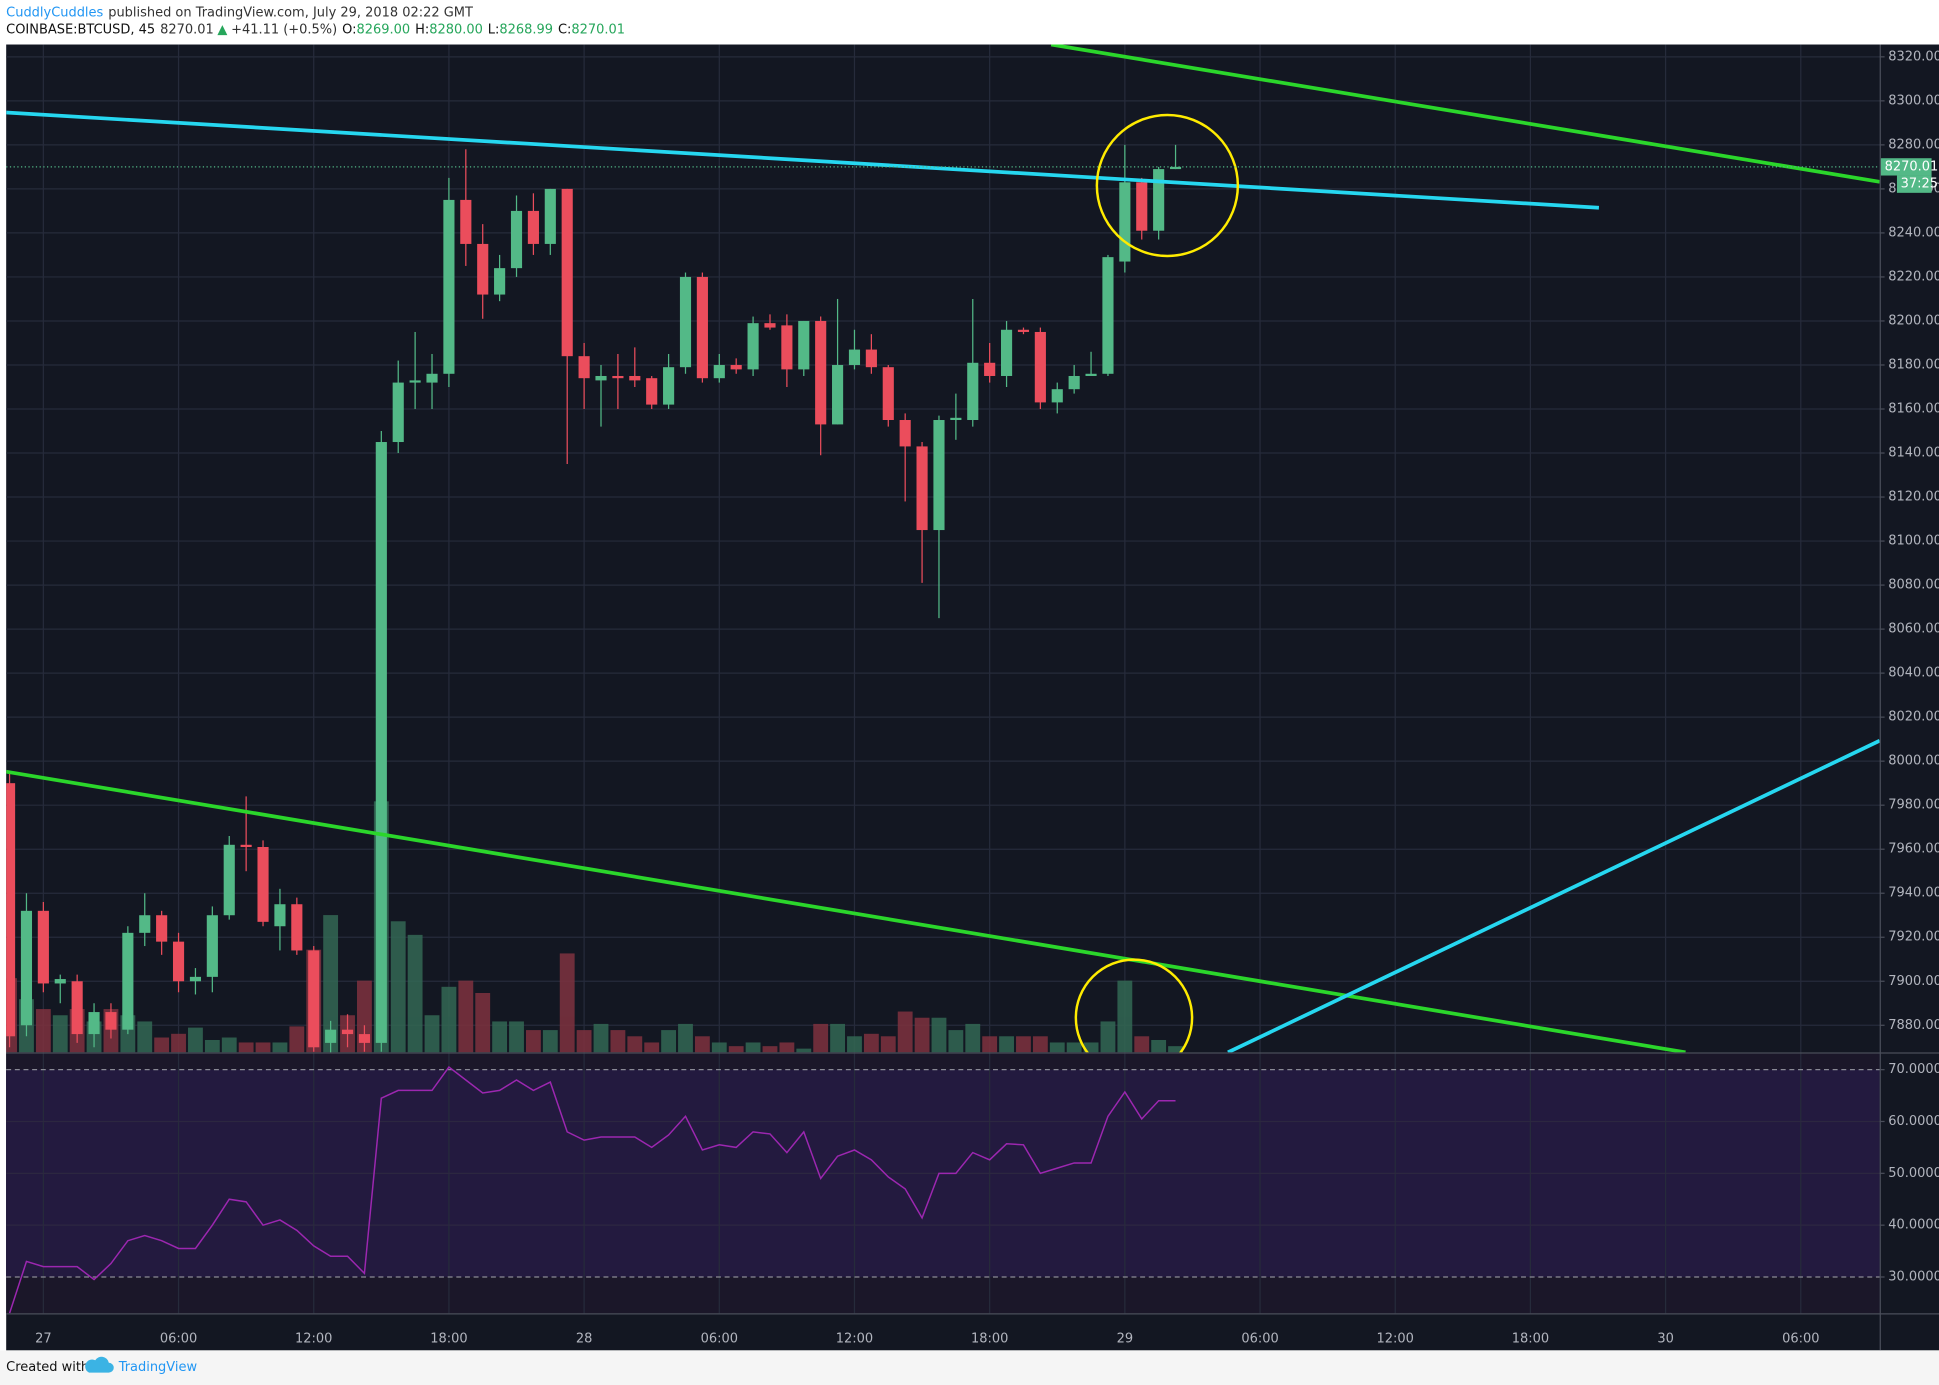 The width and height of the screenshot is (1939, 1385). I want to click on ohlc-label: H:, so click(422, 29).